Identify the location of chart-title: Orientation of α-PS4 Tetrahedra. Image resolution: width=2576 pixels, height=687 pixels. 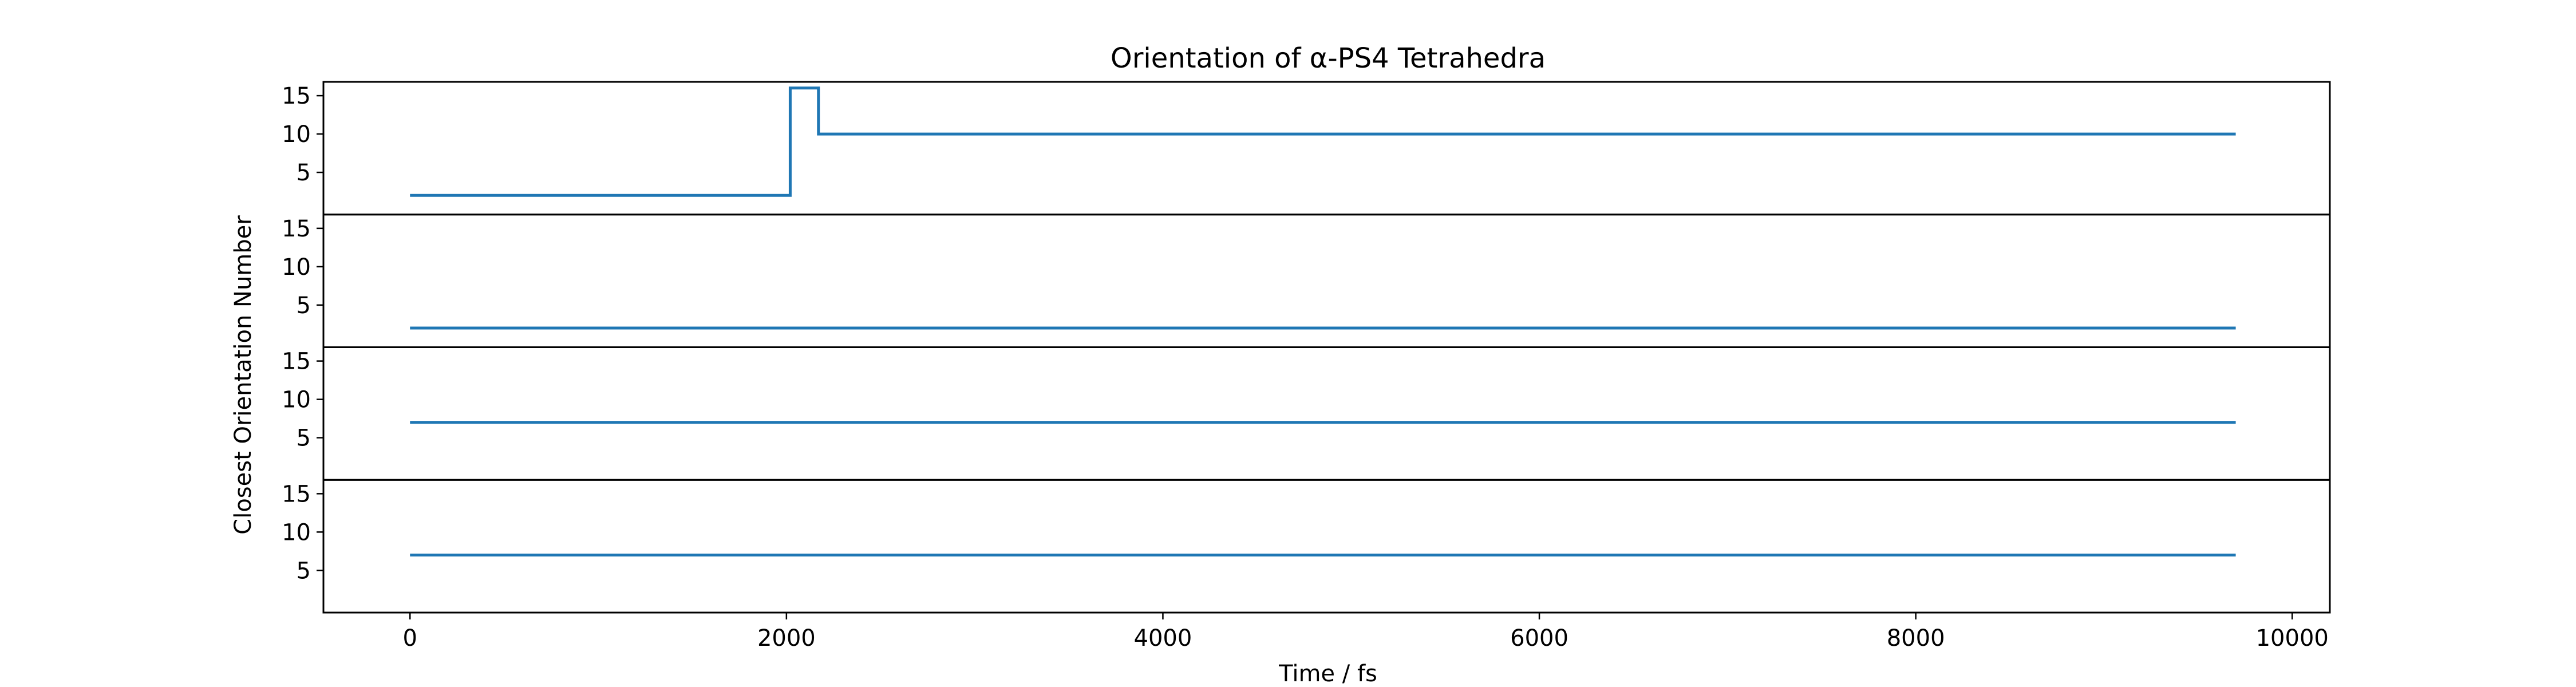
(1328, 58).